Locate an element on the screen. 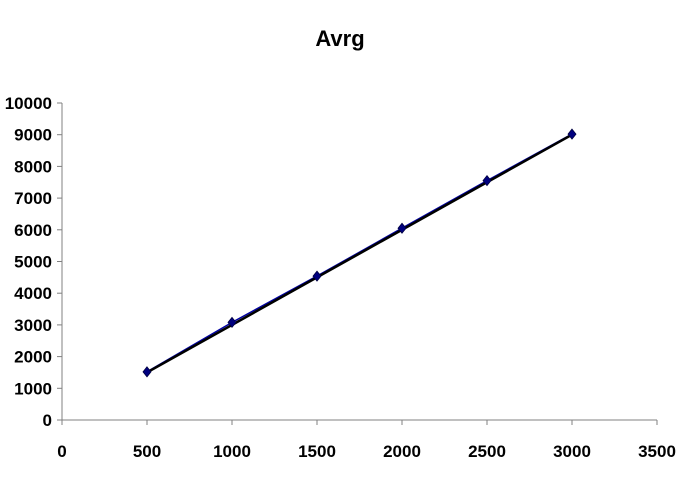 The height and width of the screenshot is (482, 700). x-tick-label: 2000 is located at coordinates (402, 451).